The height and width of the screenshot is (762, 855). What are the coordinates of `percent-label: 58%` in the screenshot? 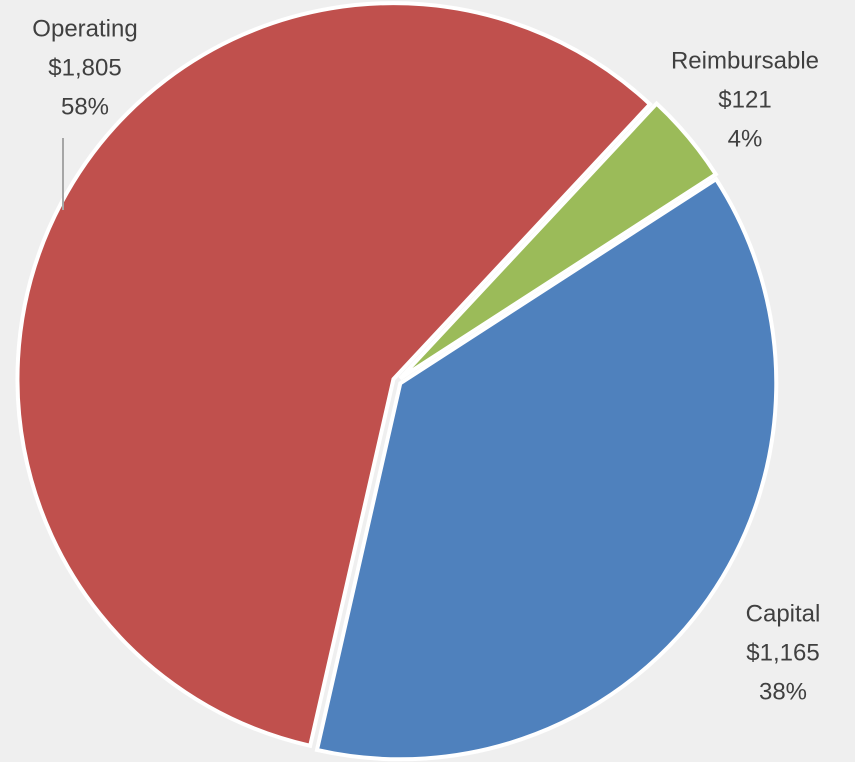 It's located at (85, 106).